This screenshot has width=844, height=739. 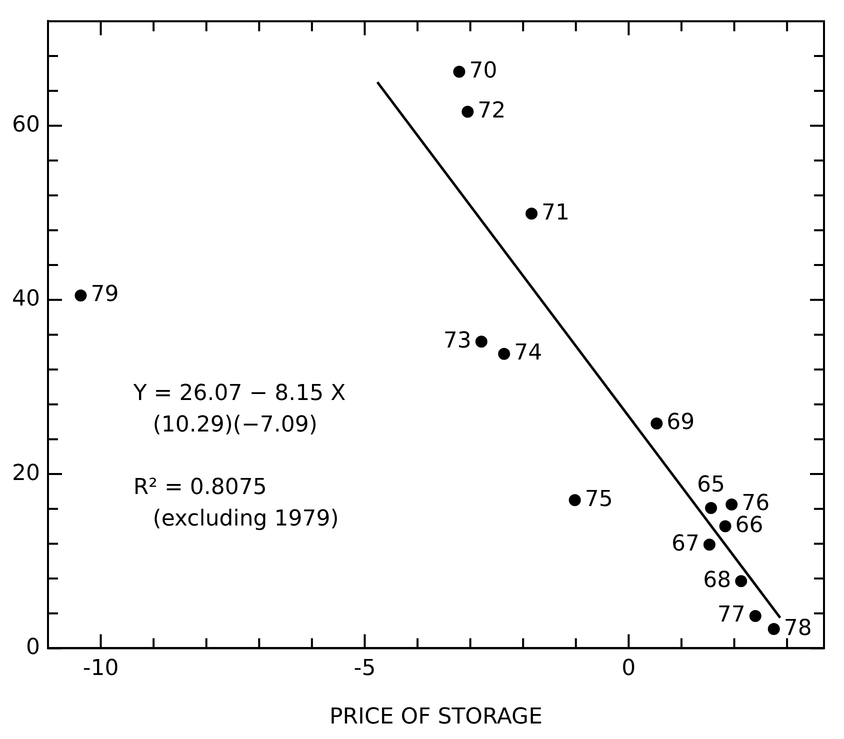 What do you see at coordinates (26, 473) in the screenshot?
I see `y-tick-label: 20` at bounding box center [26, 473].